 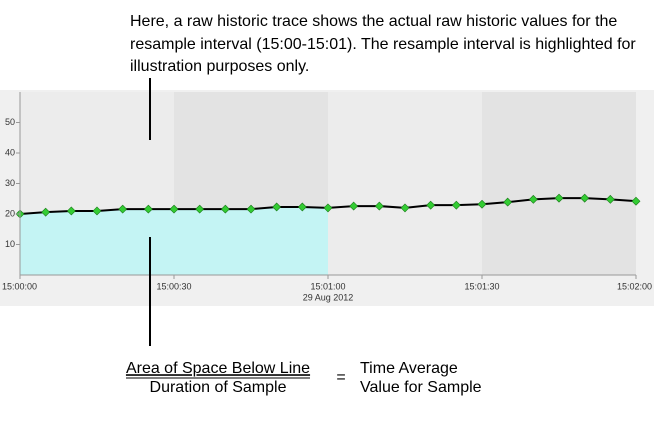 I want to click on y-tick-label: 40, so click(x=10, y=152).